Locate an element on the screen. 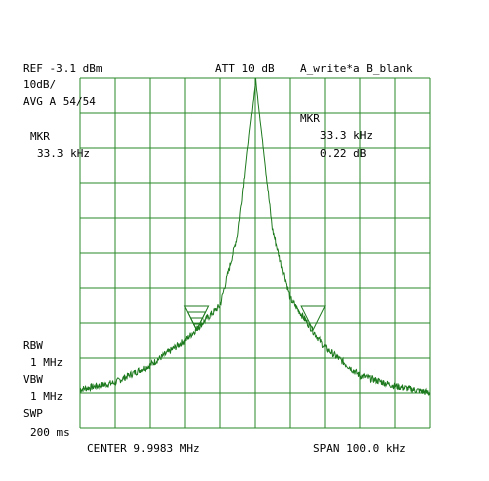 The image size is (489, 481). marker-1-triangle is located at coordinates (196, 318).